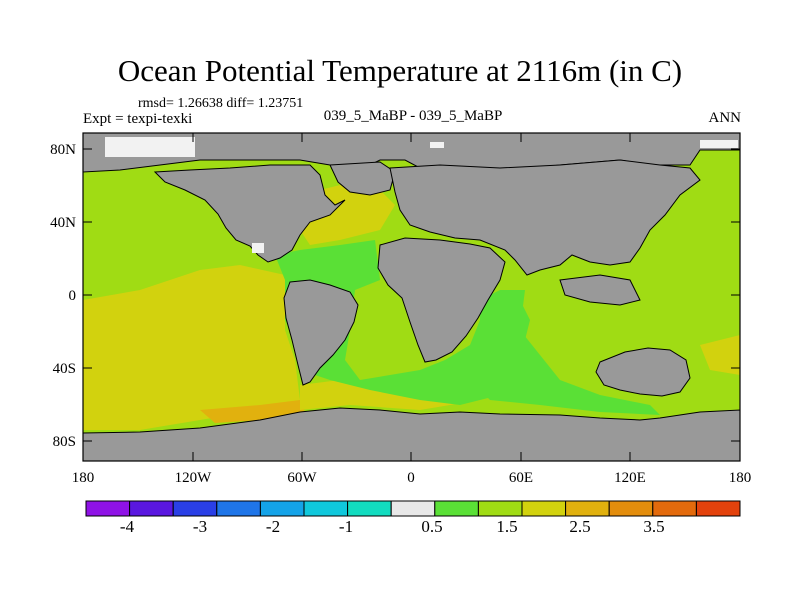  Describe the element at coordinates (390, 395) in the screenshot. I see `ocean-warm-region-south-atlantic` at that location.